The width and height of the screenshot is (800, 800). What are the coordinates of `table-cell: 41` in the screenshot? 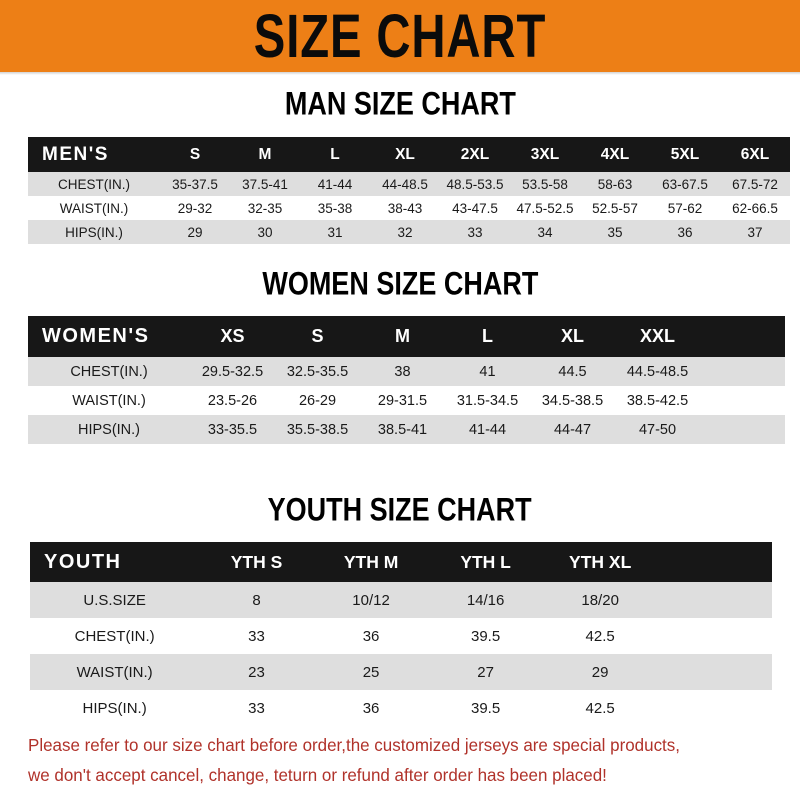 It's located at (487, 371).